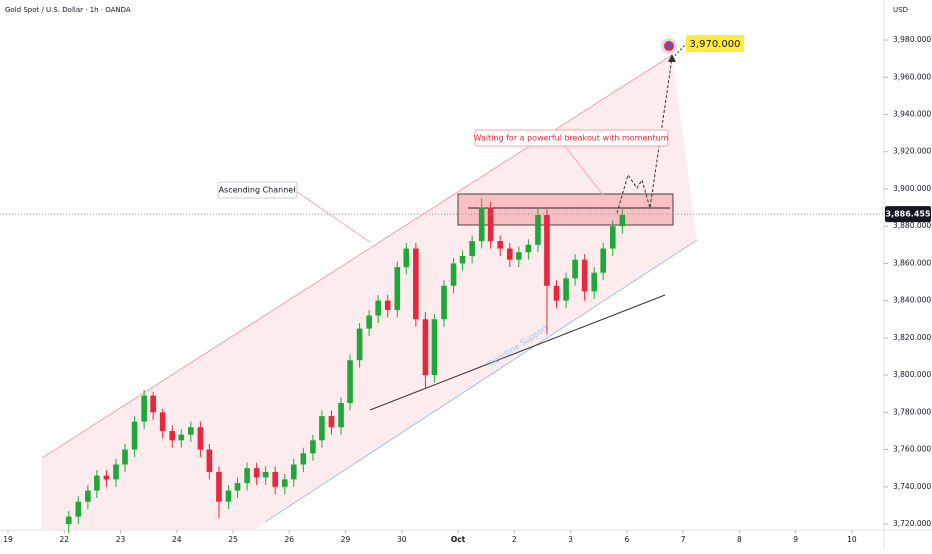 This screenshot has height=554, width=932. Describe the element at coordinates (177, 539) in the screenshot. I see `x-tick-label: 24` at that location.